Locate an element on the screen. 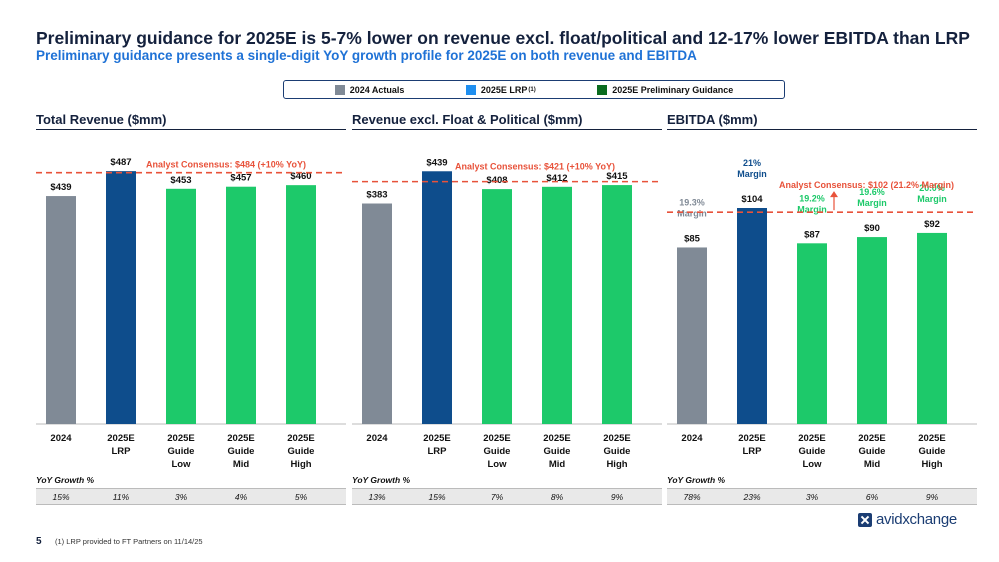  data-label: $457 is located at coordinates (240, 178).